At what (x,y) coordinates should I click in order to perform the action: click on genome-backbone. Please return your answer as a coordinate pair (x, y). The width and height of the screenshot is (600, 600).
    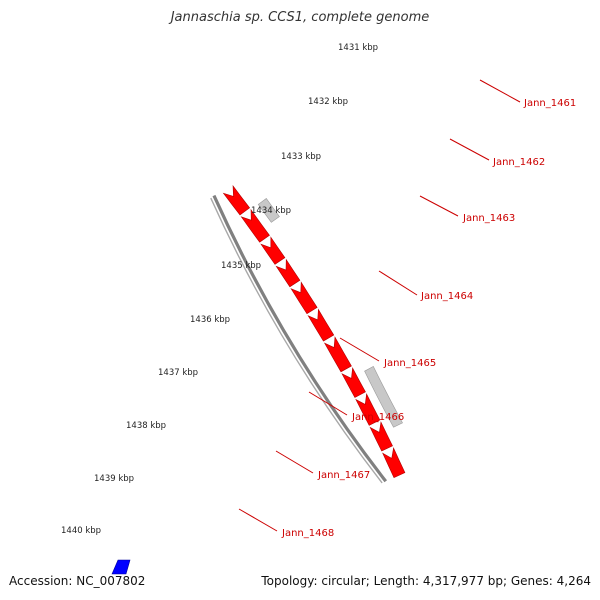
    Looking at the image, I should click on (299, 339).